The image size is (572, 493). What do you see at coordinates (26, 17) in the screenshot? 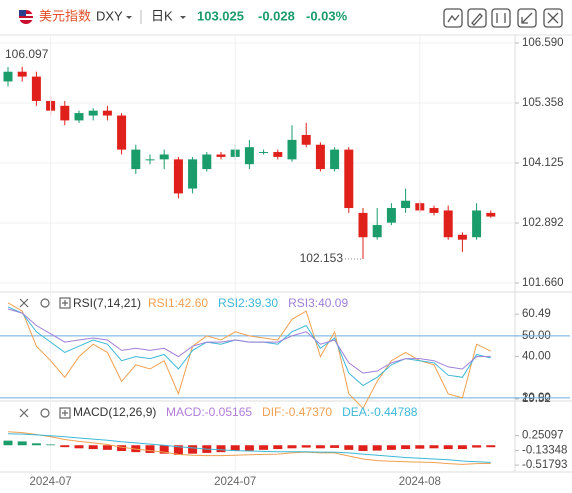
I see `flag-icon` at bounding box center [26, 17].